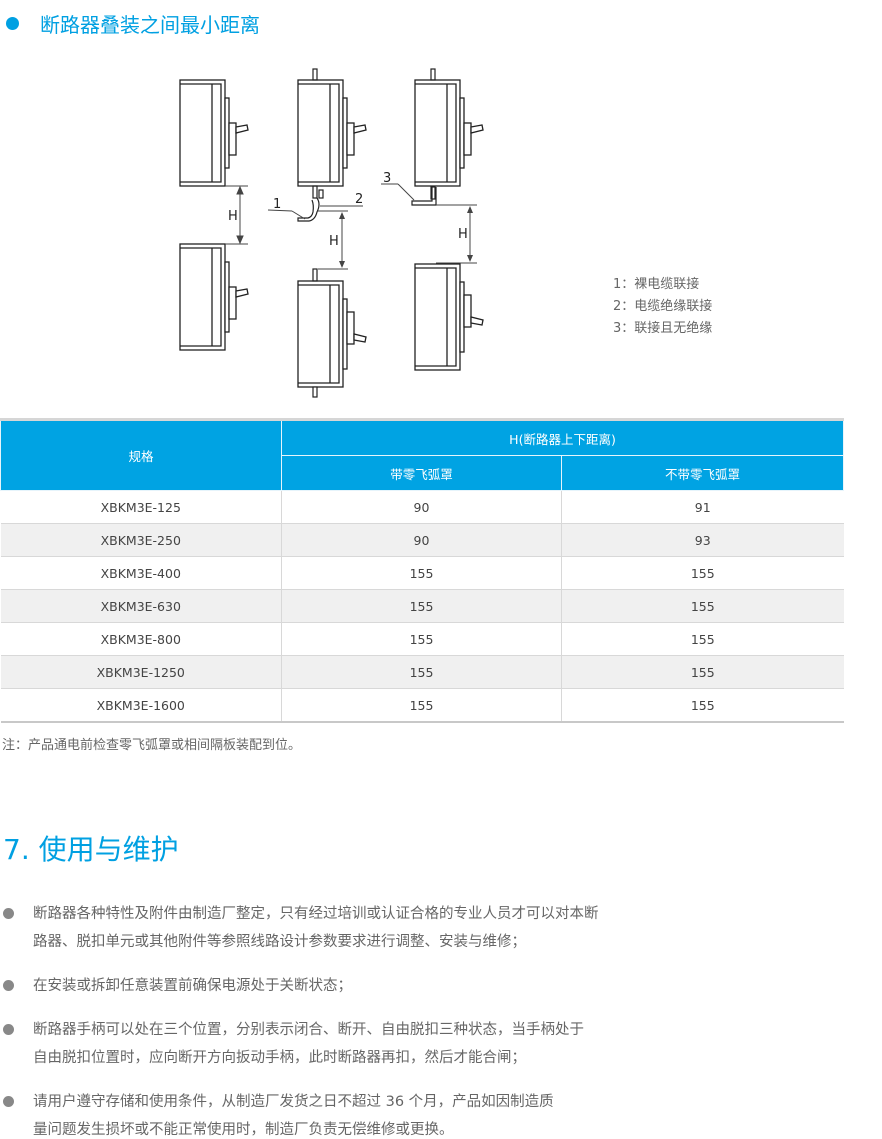 This screenshot has height=1139, width=882. Describe the element at coordinates (141, 639) in the screenshot. I see `cell-spec: XBKM3E-800` at that location.